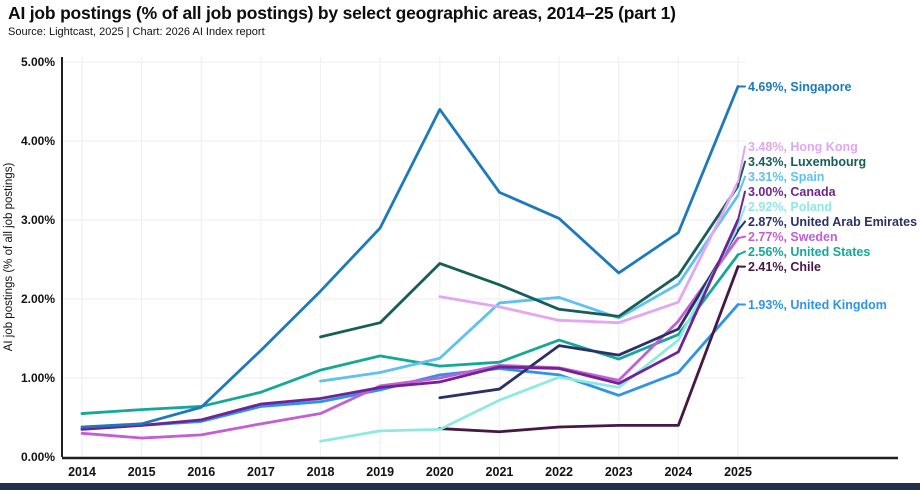 This screenshot has height=490, width=920. Describe the element at coordinates (784, 267) in the screenshot. I see `series-label-chile: 2.41%, Chile` at that location.